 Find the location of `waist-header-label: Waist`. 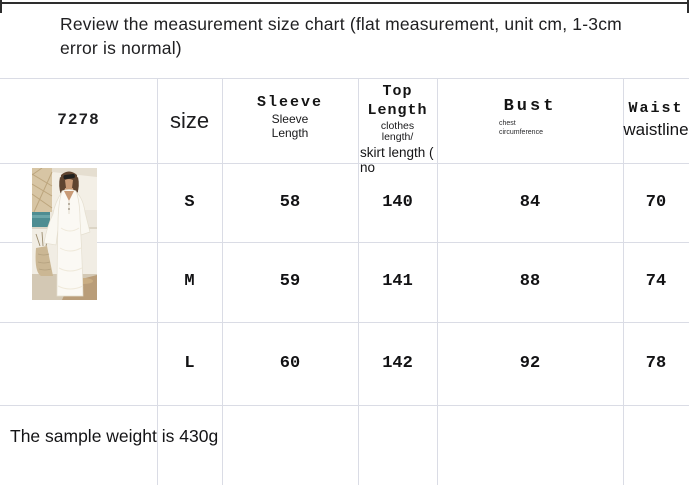

waist-header-label: Waist is located at coordinates (656, 108).